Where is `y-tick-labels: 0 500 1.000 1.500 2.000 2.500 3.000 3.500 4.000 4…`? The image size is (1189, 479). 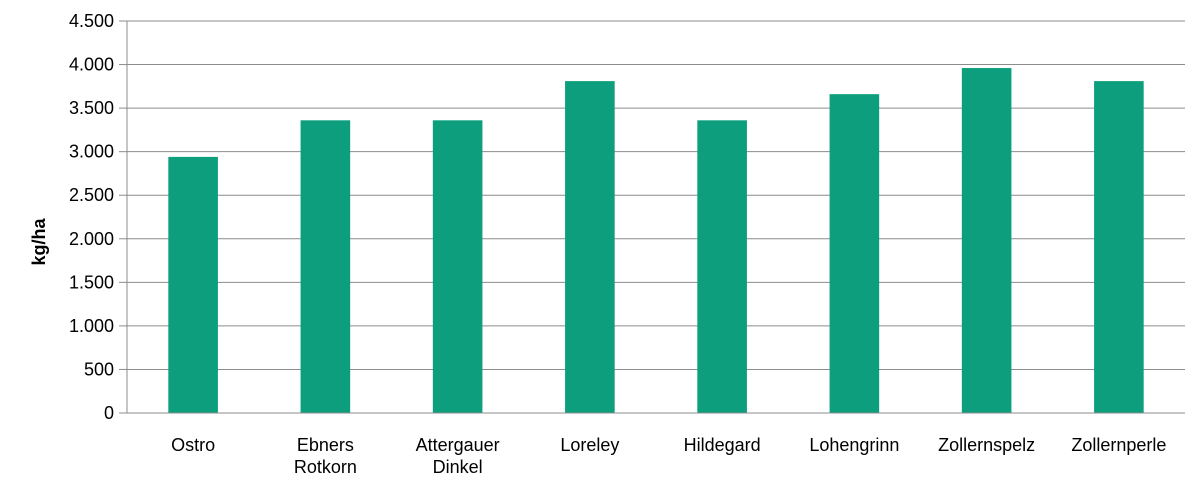 y-tick-labels: 0 500 1.000 1.500 2.000 2.500 3.000 3.500 4.000 4… is located at coordinates (91, 217).